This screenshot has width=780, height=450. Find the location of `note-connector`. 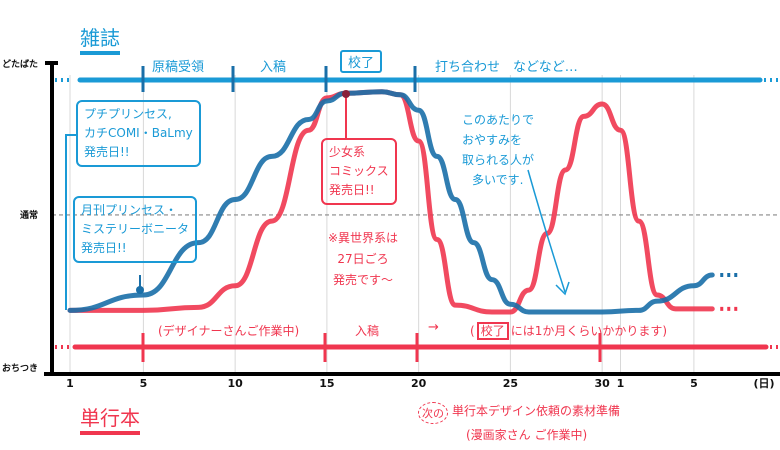

note-connector is located at coordinates (70, 222).